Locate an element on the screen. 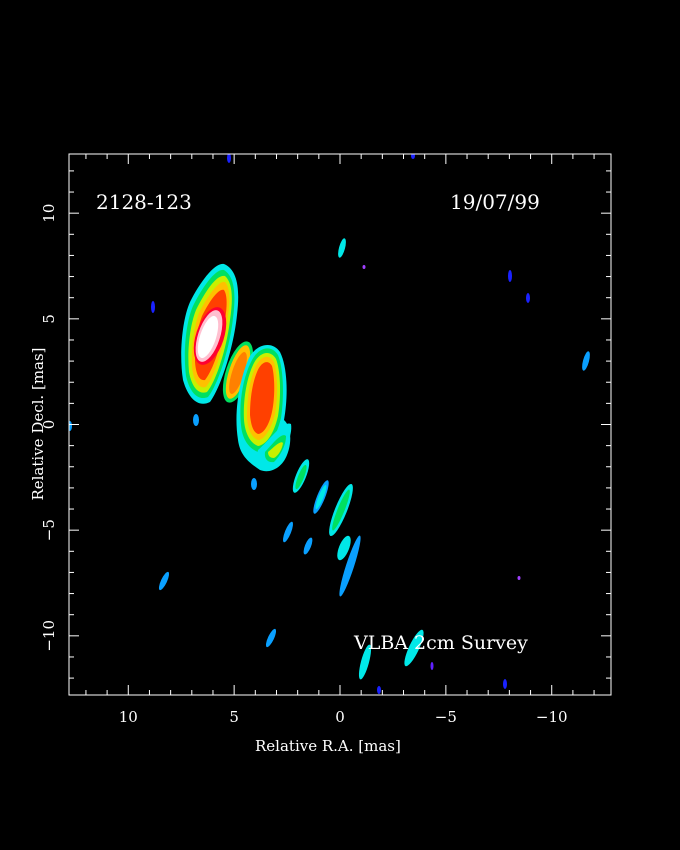  x-tick-label: 0 is located at coordinates (340, 717).